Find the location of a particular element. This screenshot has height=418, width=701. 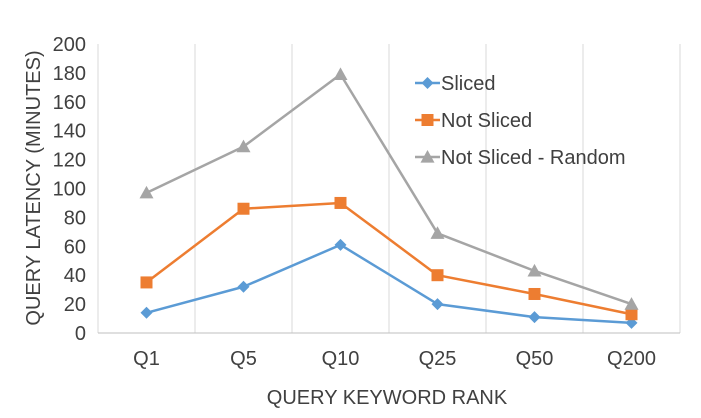

x-tick-label: Q5 is located at coordinates (243, 359).